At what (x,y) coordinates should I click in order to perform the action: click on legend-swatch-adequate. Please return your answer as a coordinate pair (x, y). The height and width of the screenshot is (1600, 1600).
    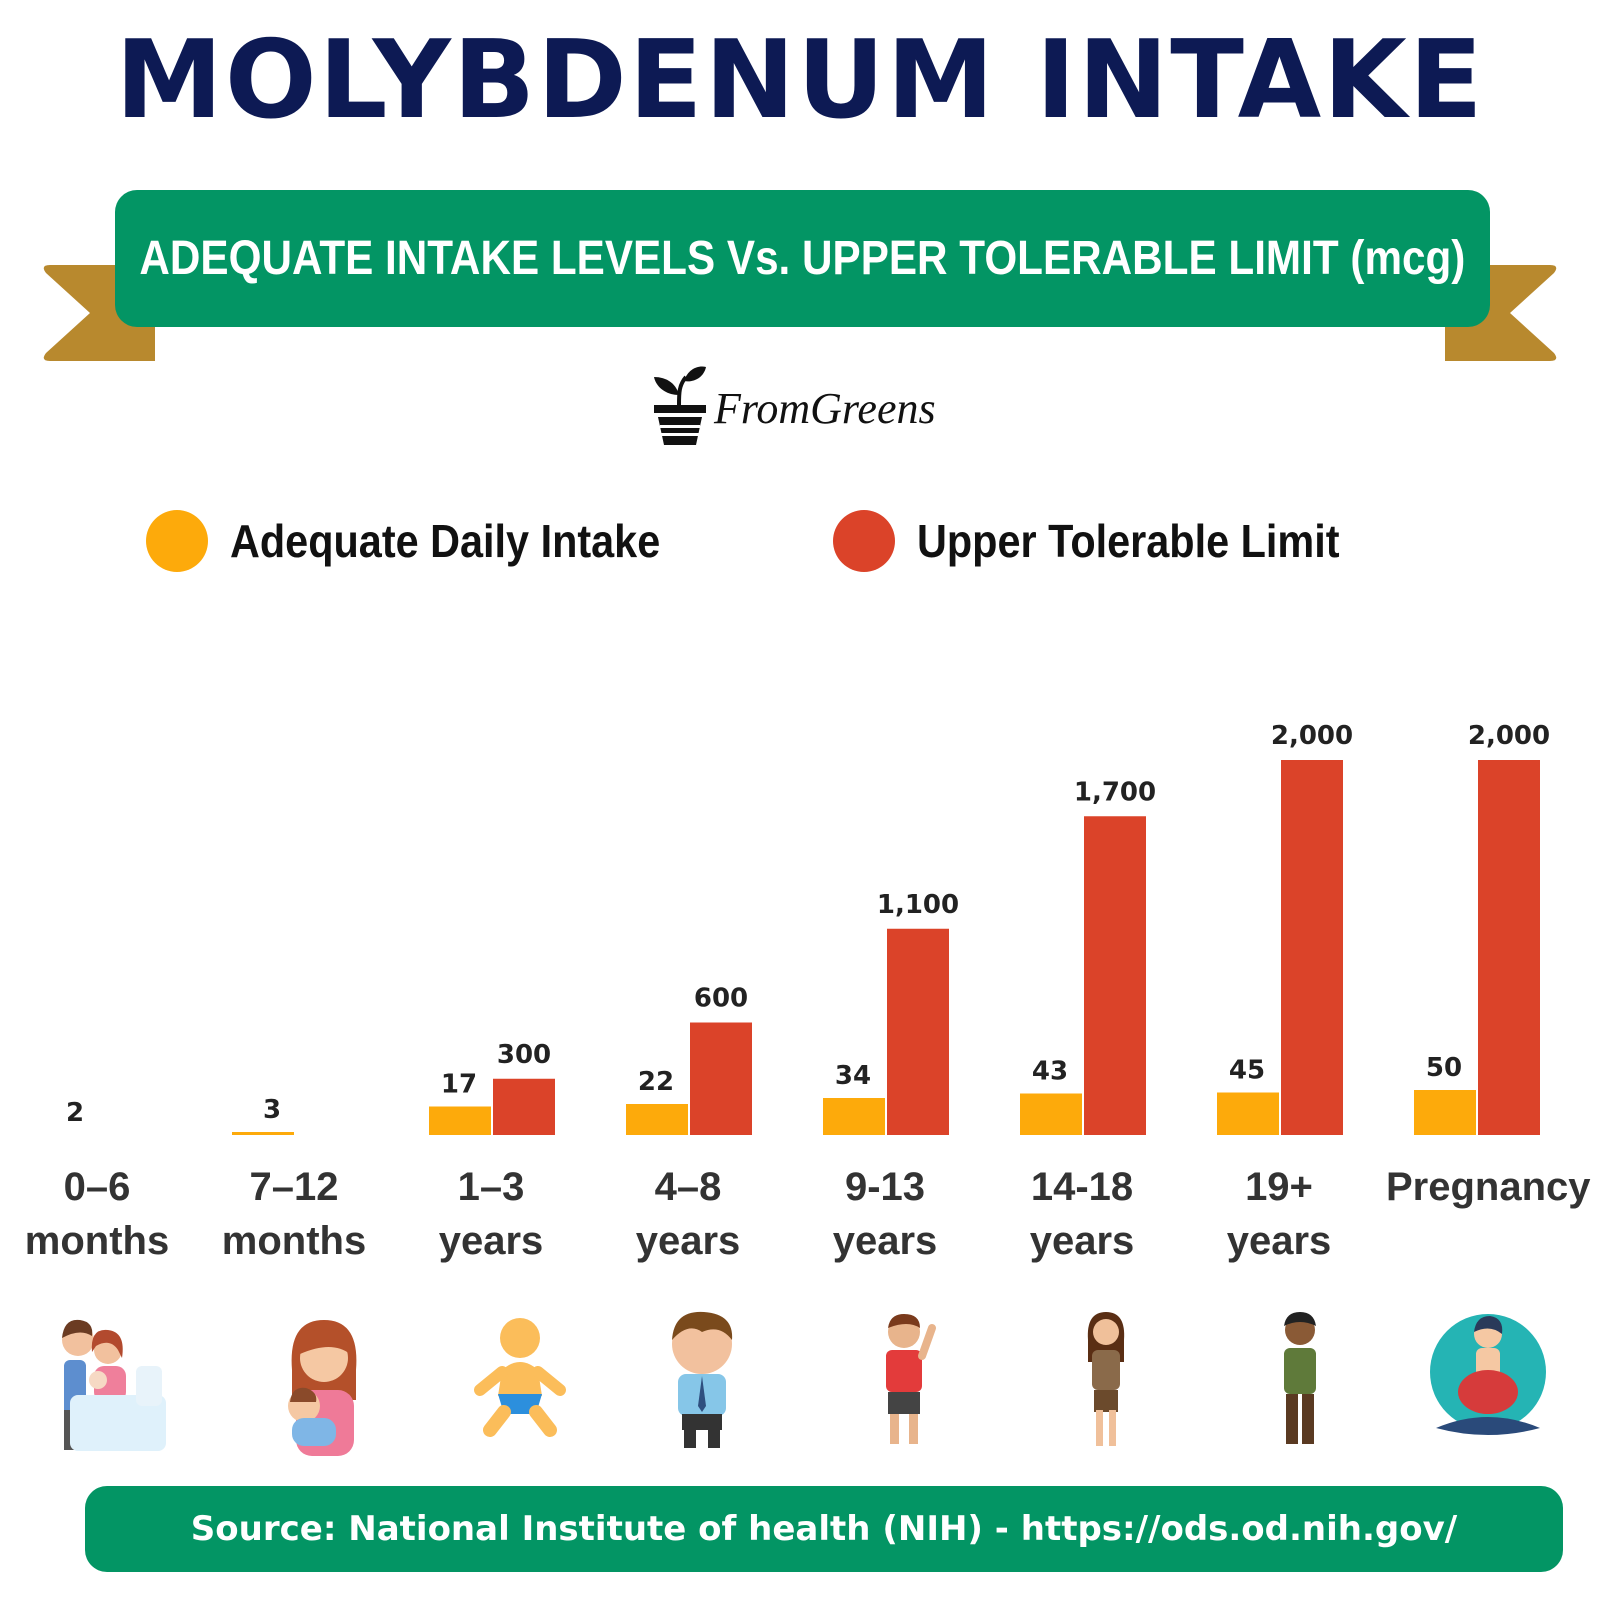
    Looking at the image, I should click on (177, 541).